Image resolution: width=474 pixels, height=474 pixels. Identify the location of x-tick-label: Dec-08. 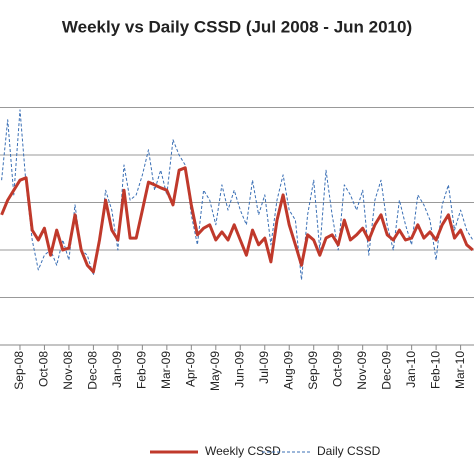
(93, 370).